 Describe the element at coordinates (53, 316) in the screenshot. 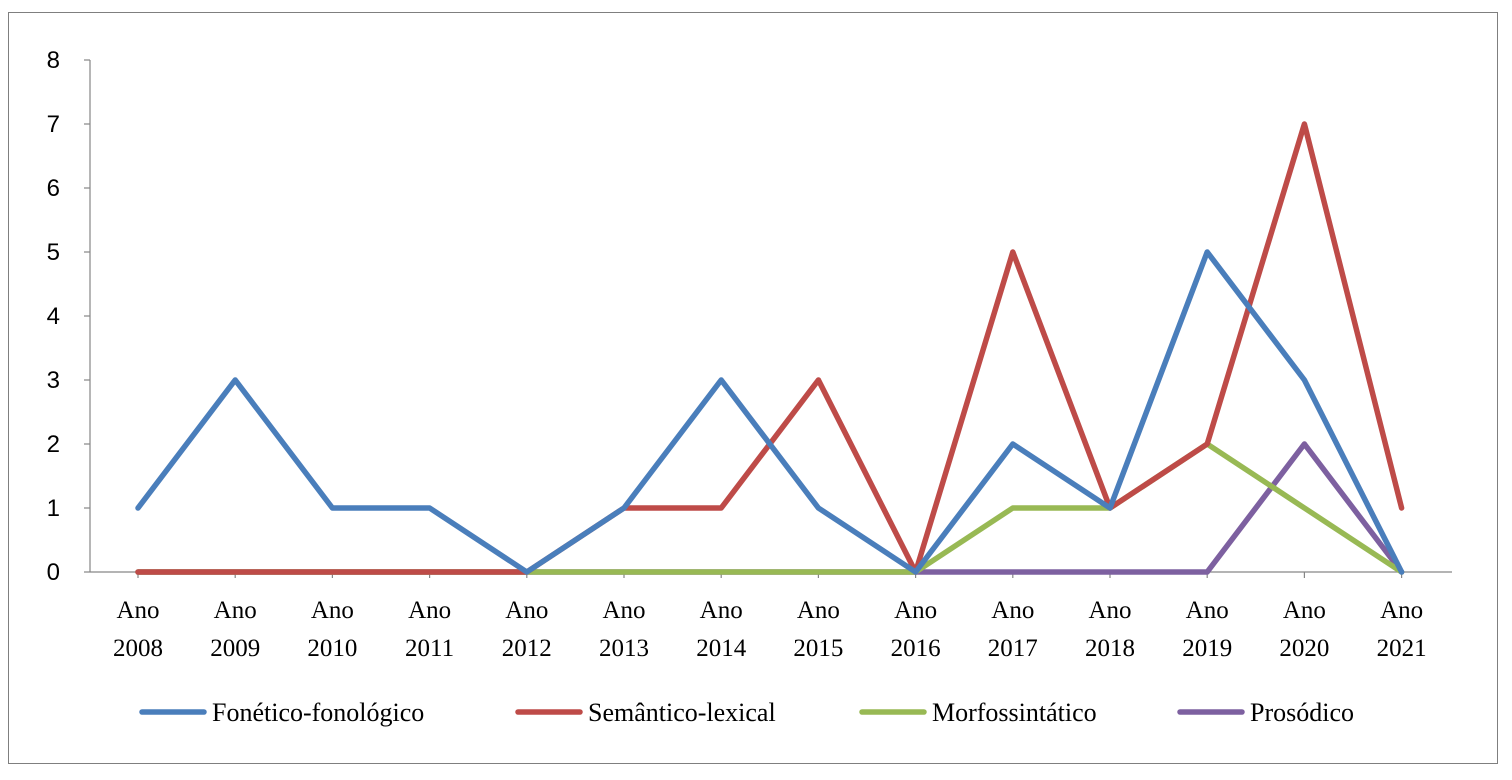

I see `y-tick-label: 4` at that location.